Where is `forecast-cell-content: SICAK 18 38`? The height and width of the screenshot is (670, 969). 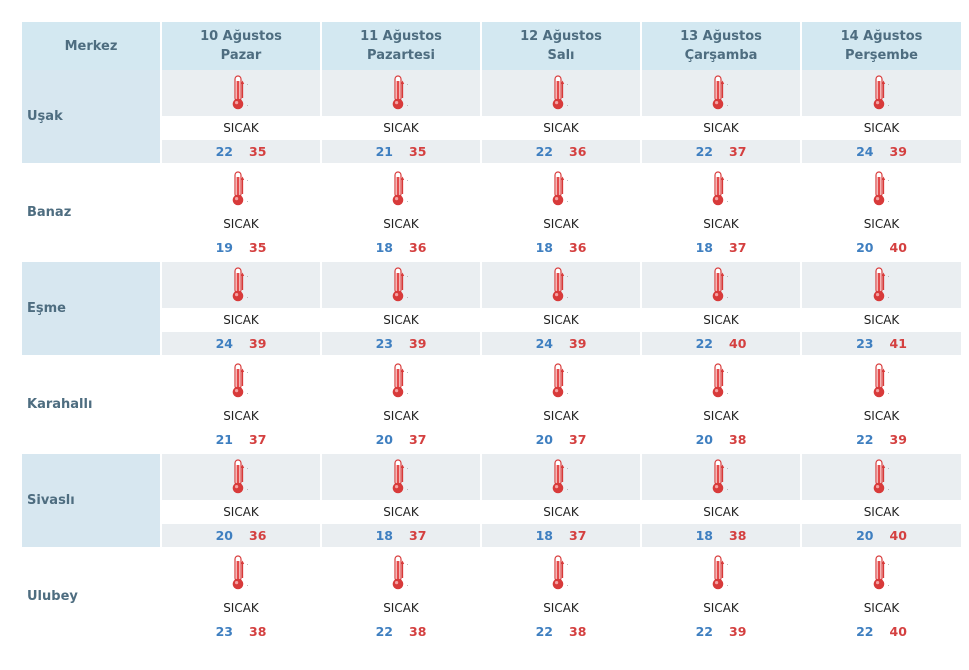
forecast-cell-content: SICAK 18 38 is located at coordinates (721, 500).